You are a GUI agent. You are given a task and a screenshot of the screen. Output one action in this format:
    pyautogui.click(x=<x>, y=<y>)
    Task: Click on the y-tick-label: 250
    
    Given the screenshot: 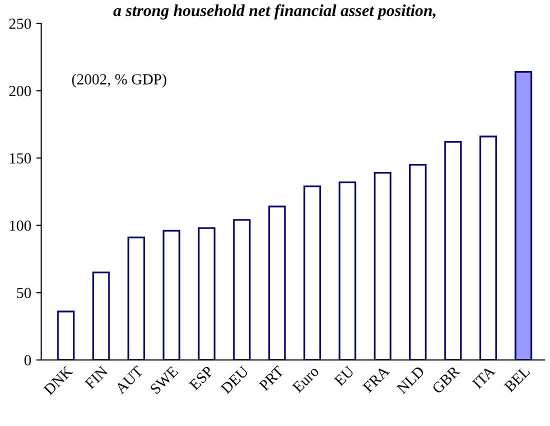 What is the action you would take?
    pyautogui.click(x=20, y=23)
    